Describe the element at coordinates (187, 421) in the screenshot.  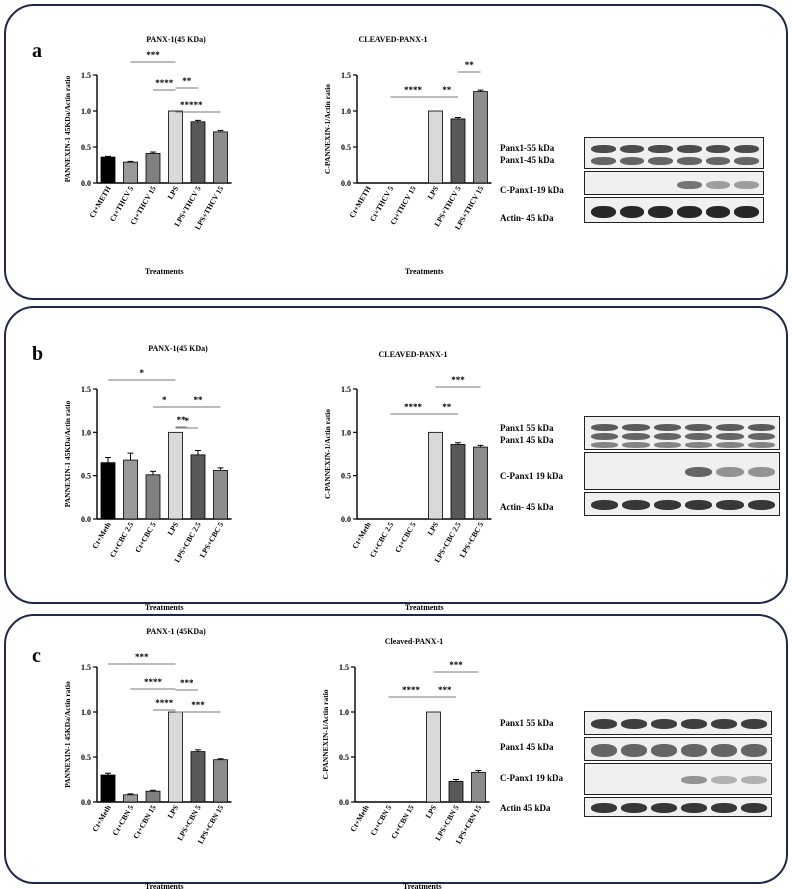
I see `significance-label-4: *` at that location.